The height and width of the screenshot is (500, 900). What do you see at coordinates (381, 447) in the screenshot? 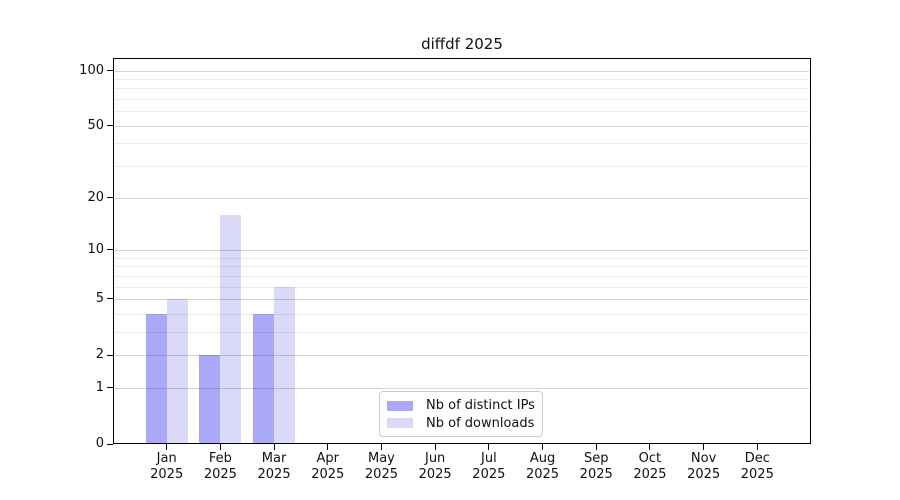
I see `x-tick-mark-may` at bounding box center [381, 447].